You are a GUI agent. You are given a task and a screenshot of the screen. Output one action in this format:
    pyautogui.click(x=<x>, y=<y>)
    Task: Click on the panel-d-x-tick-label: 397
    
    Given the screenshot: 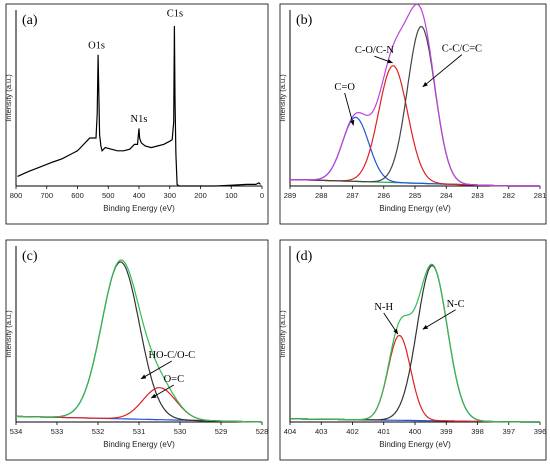 What is the action you would take?
    pyautogui.click(x=508, y=431)
    